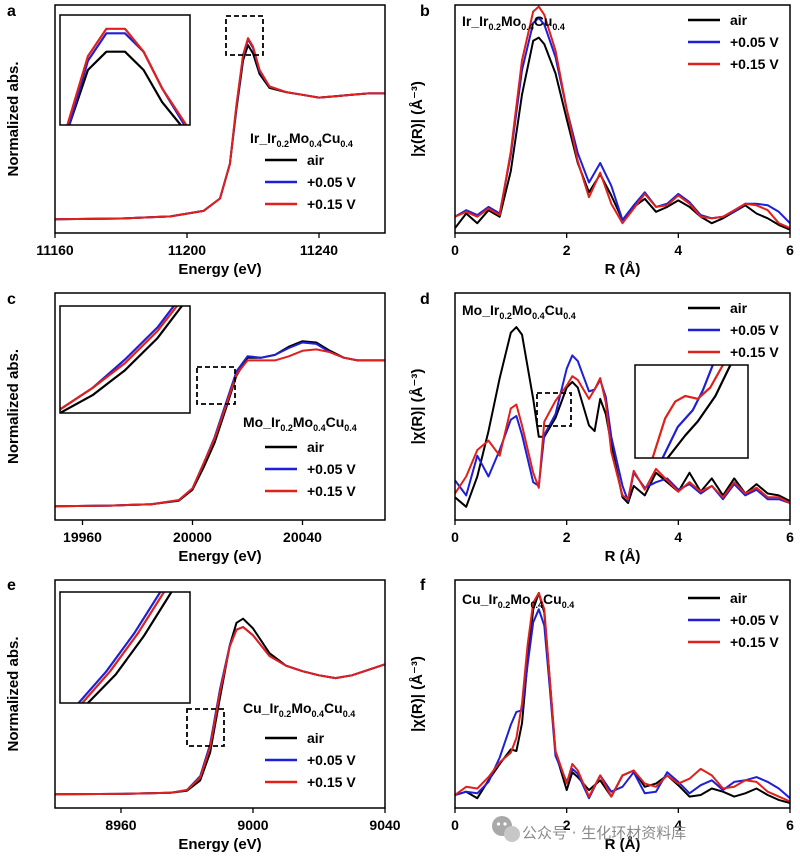  I want to click on x-tick-label: 19960, so click(82, 537).